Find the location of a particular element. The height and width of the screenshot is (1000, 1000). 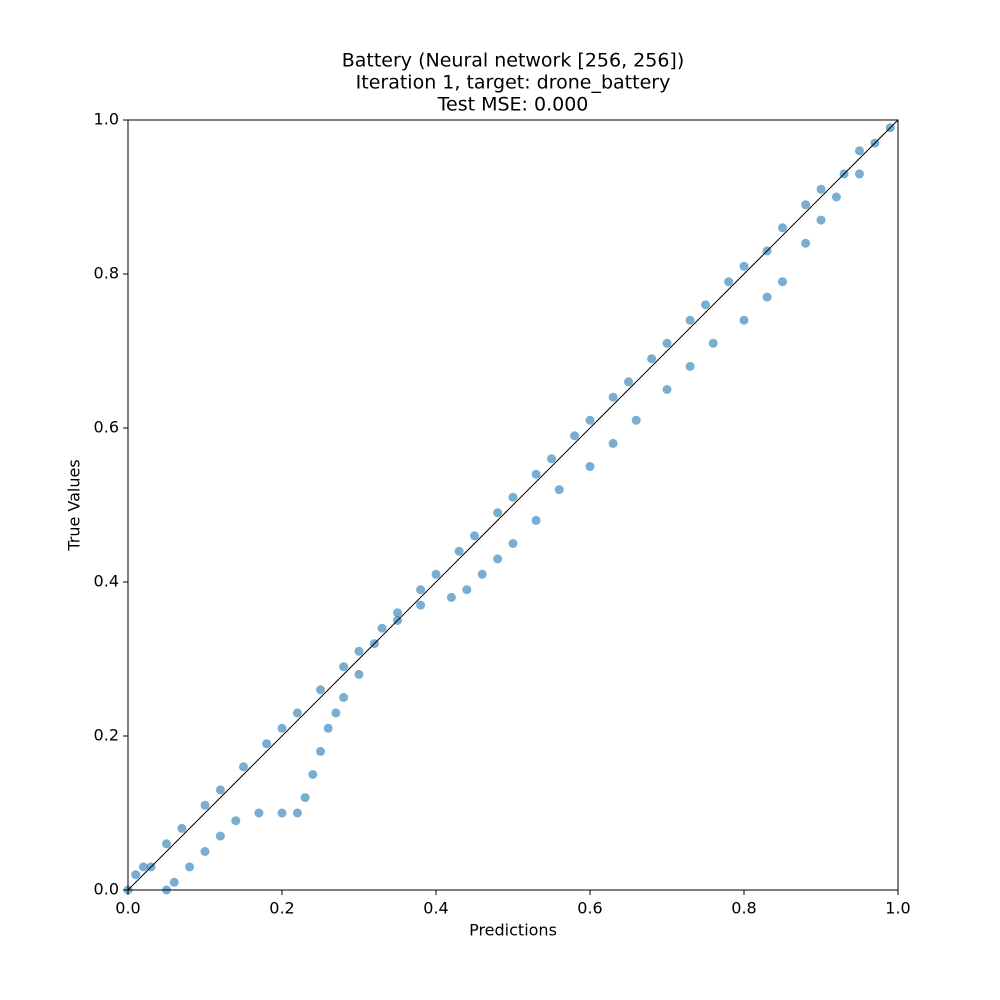

y-tick-label: 0.8 is located at coordinates (106, 273).